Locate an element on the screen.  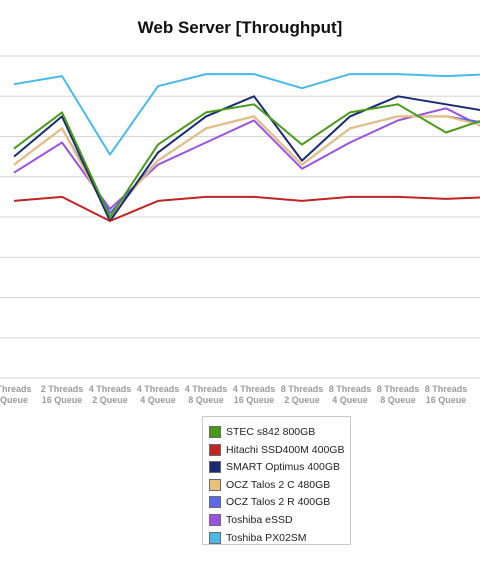
x-tick-label: Queue is located at coordinates (14, 400).